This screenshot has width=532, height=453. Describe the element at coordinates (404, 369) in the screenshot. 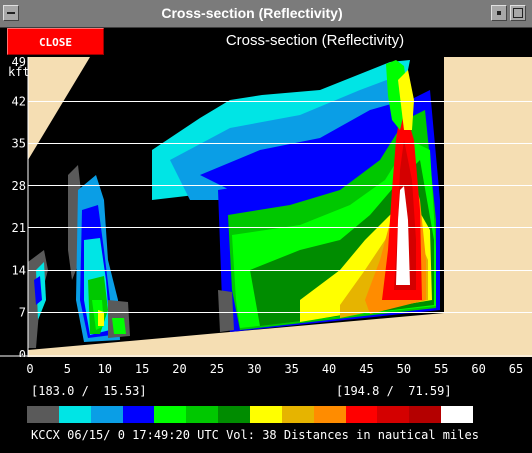

I see `x-tick-label: 50` at that location.